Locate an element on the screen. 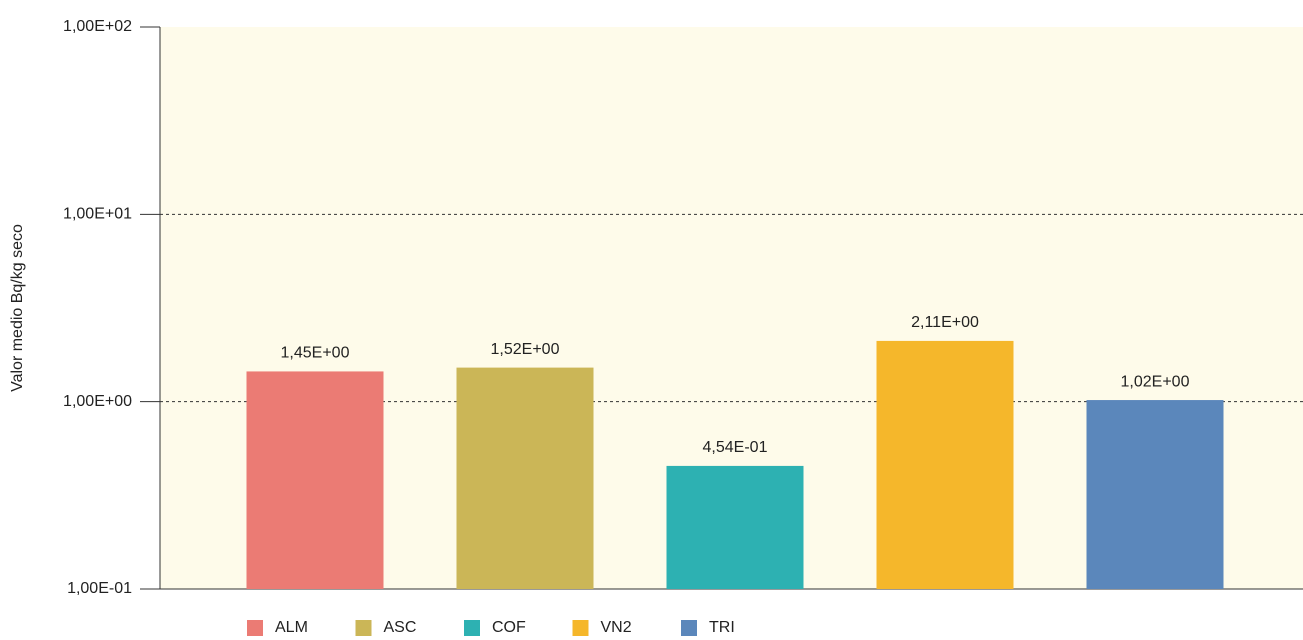 The image size is (1303, 640). value-label: 1,45E+00 is located at coordinates (315, 353).